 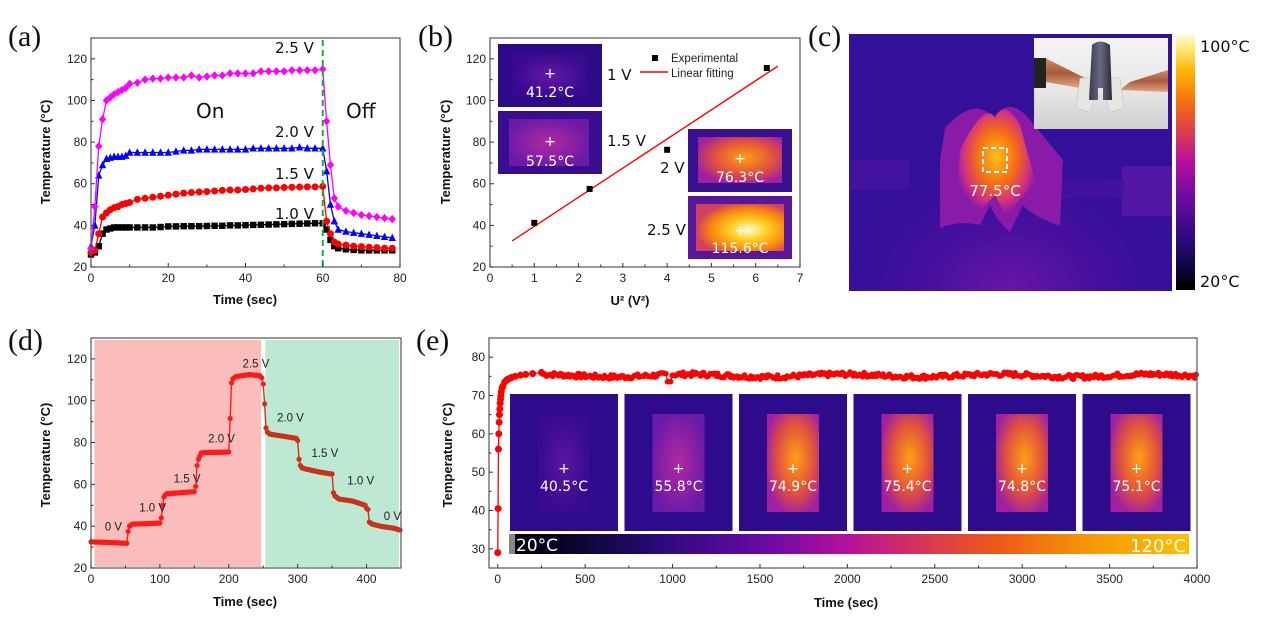 I want to click on bent-film, so click(x=1100, y=70).